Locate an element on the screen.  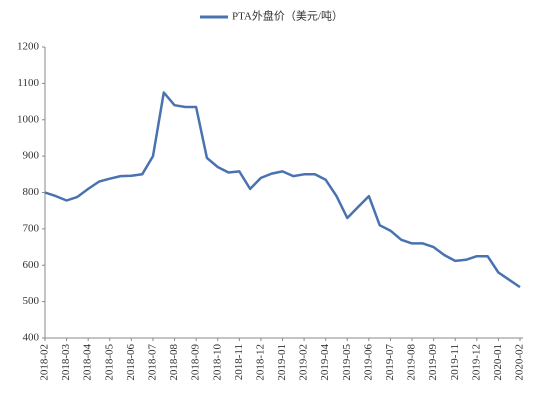
x-tick-label: 2019-04 is located at coordinates (325, 362).